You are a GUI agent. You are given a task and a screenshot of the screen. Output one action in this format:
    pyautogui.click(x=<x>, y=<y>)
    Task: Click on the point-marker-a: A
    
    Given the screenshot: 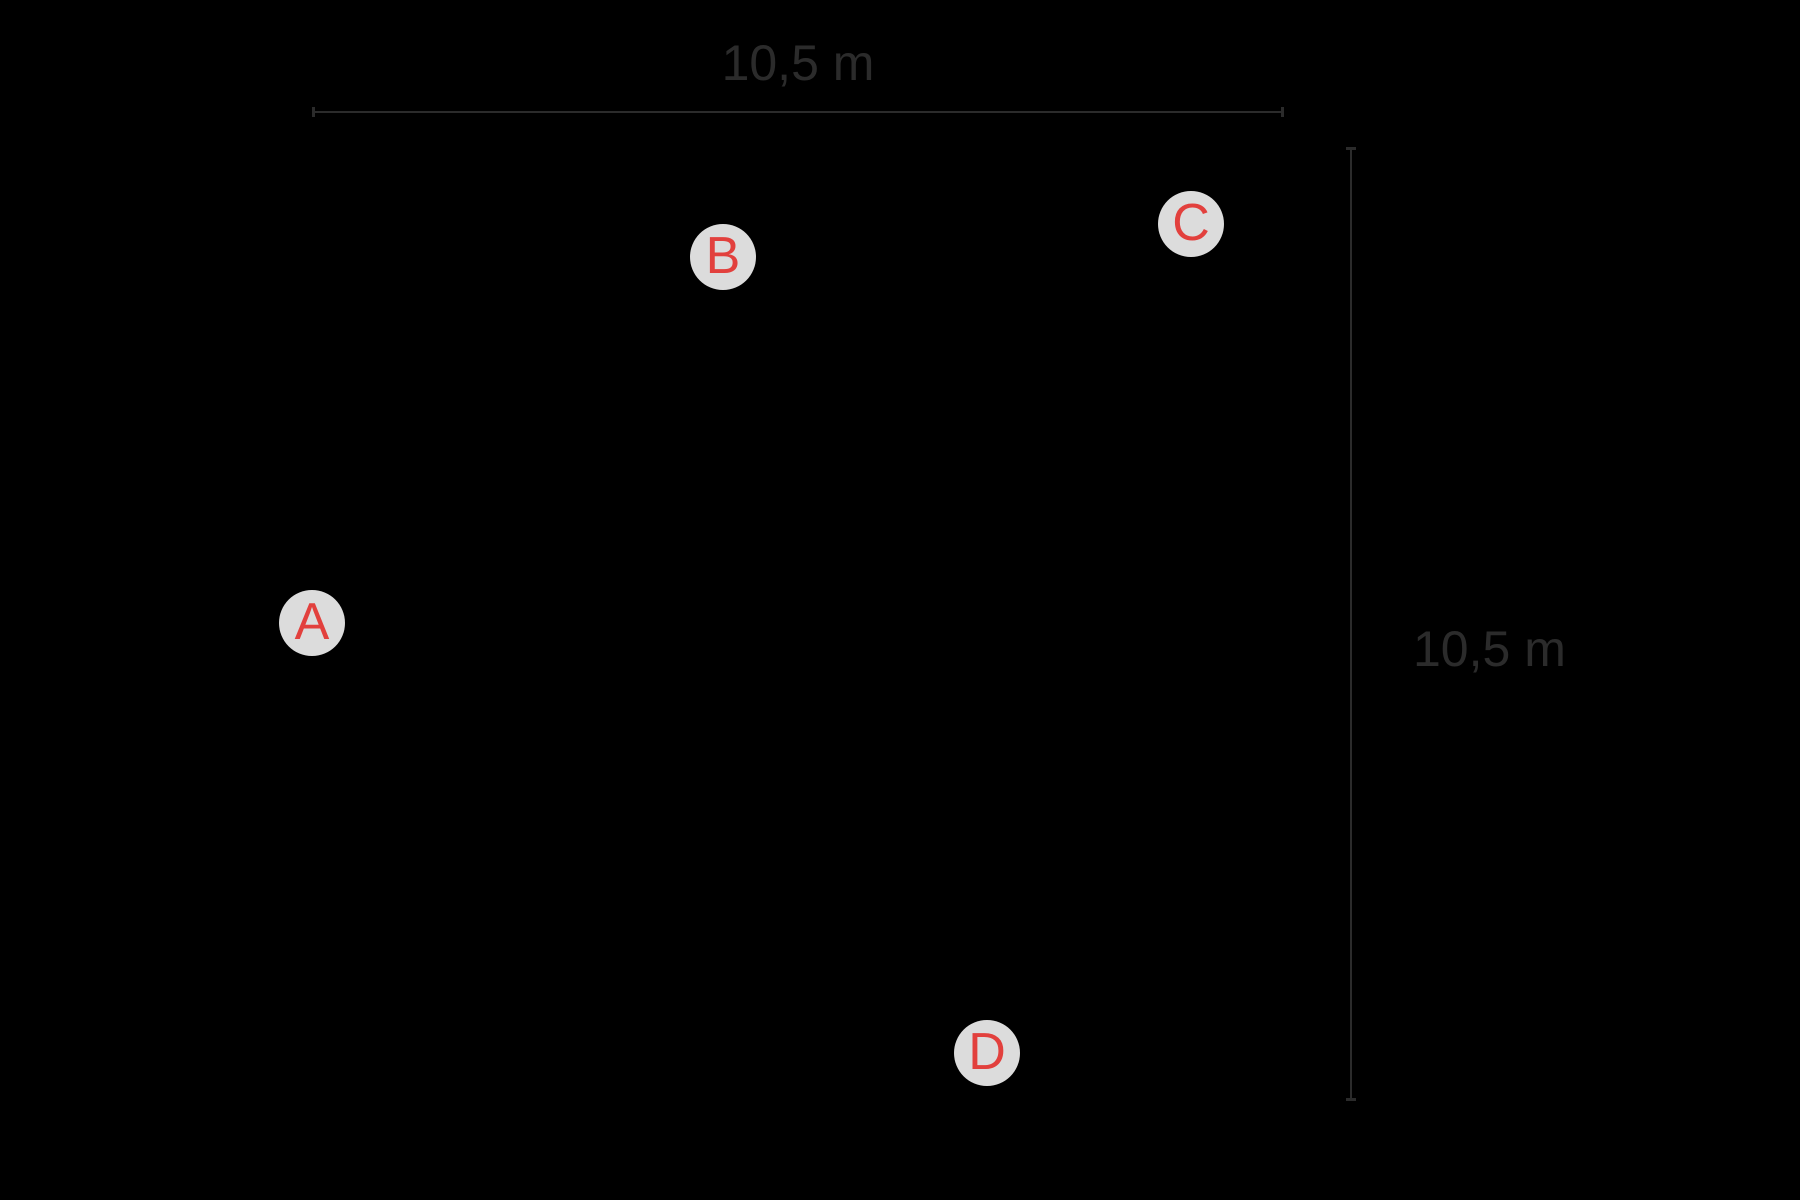 What is the action you would take?
    pyautogui.click(x=312, y=623)
    